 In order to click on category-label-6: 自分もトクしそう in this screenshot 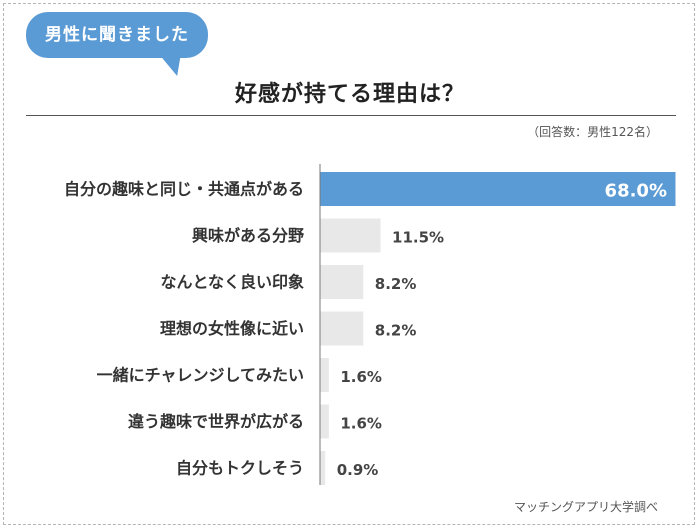, I will do `click(240, 468)`.